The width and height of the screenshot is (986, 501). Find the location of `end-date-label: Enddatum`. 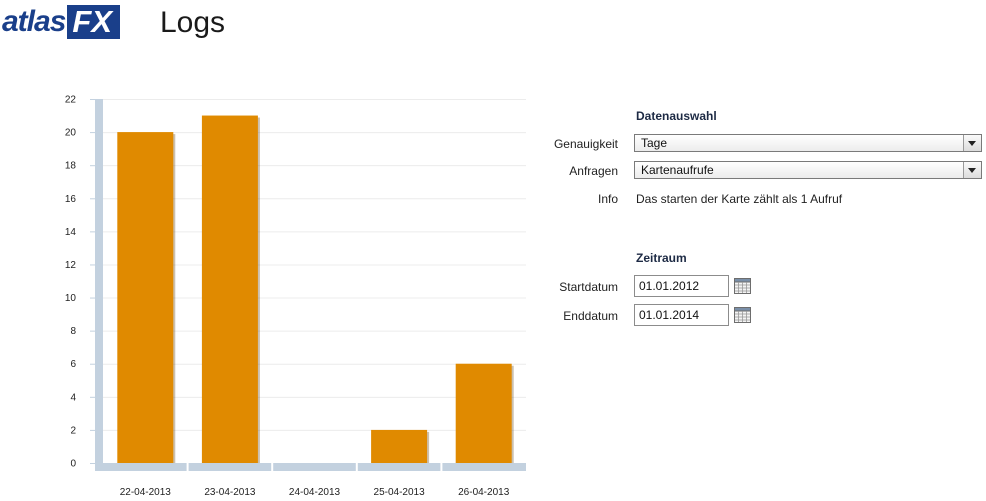

end-date-label: Enddatum is located at coordinates (590, 316).